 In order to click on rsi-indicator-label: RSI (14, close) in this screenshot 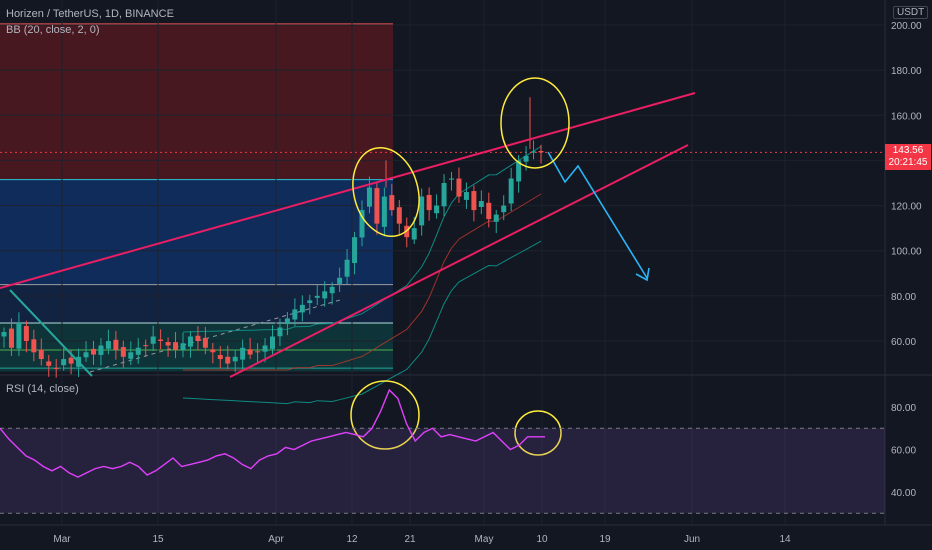, I will do `click(42, 389)`.